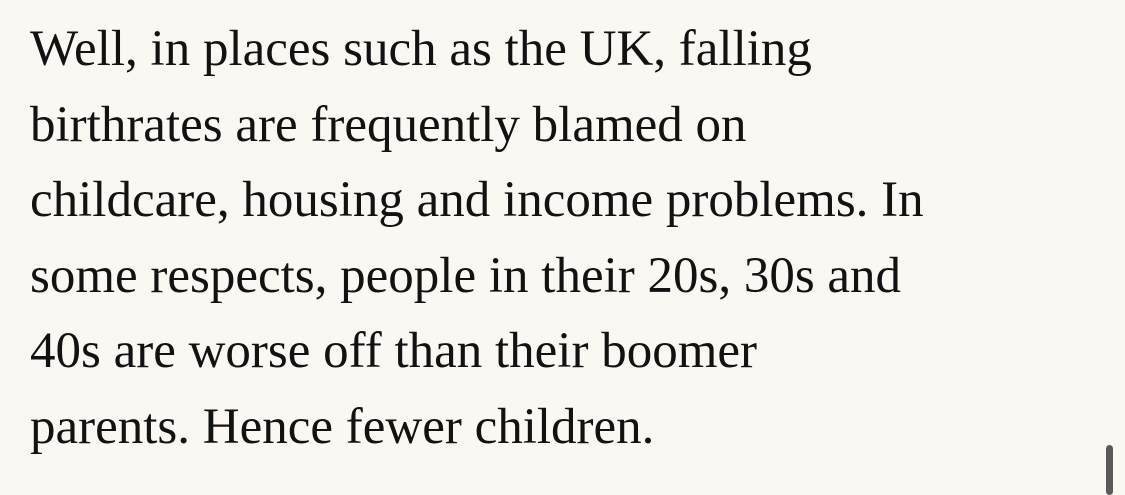 The image size is (1125, 495). I want to click on text-line: 40s are worse off than their boomer, so click(393, 351).